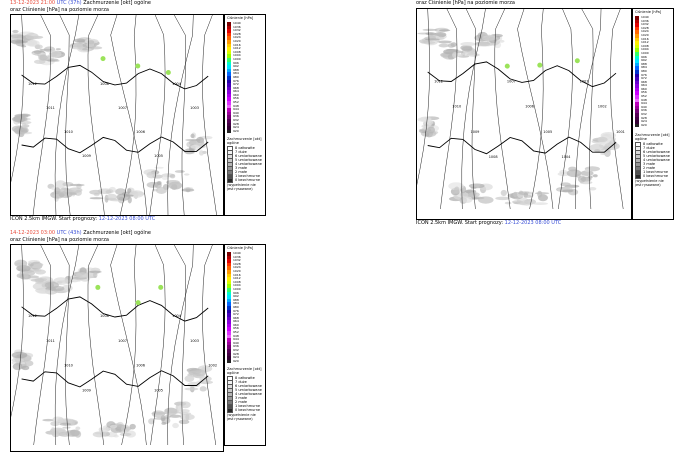  What do you see at coordinates (547, 132) in the screenshot?
I see `isobar-label: 1005` at bounding box center [547, 132].